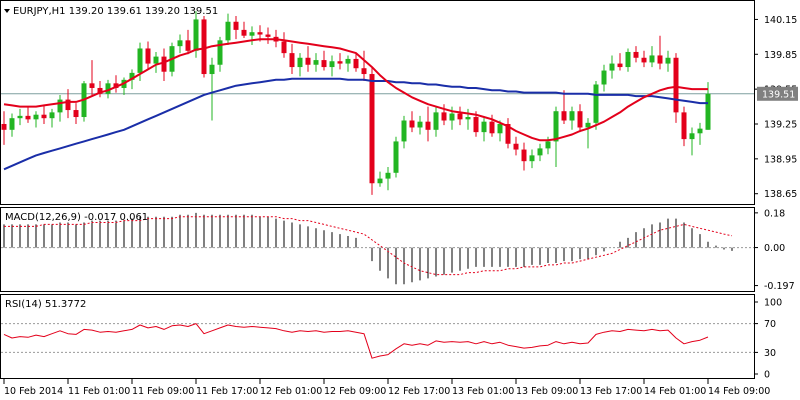 Image resolution: width=800 pixels, height=400 pixels. I want to click on price-axis-label: 138.95, so click(780, 159).